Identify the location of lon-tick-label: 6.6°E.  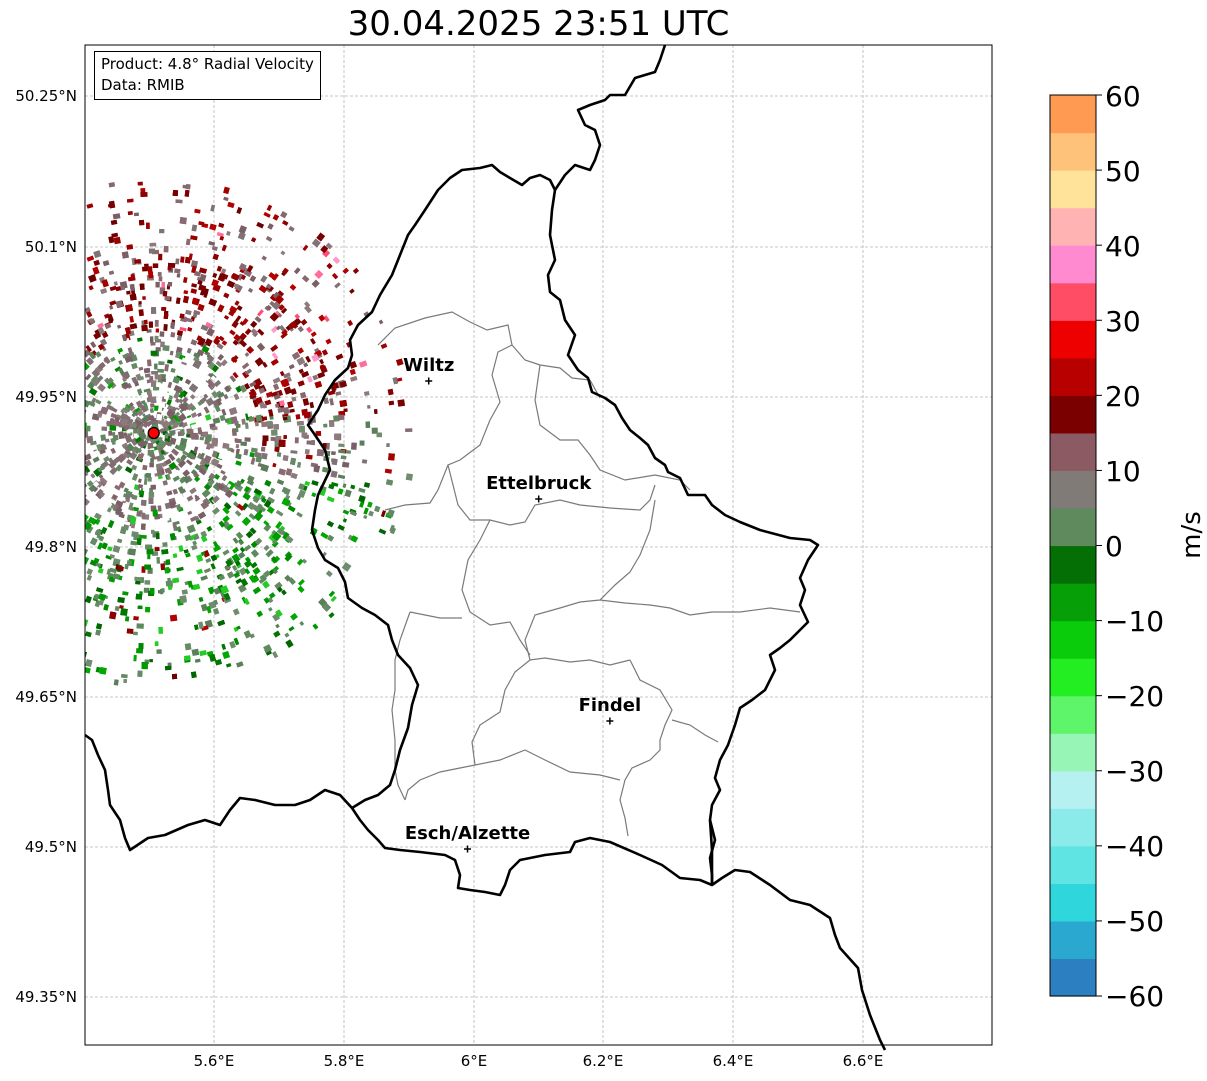
(863, 1061).